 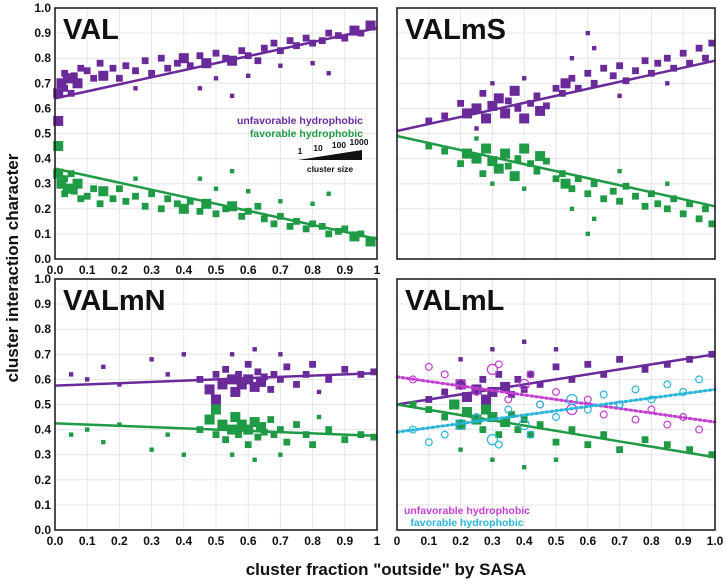 What do you see at coordinates (42, 134) in the screenshot?
I see `y-tick-label: 0.5` at bounding box center [42, 134].